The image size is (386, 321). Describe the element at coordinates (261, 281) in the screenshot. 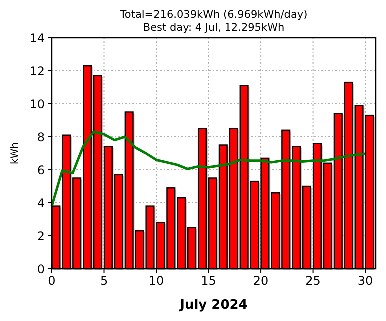

I see `x-tick-label: 20` at that location.